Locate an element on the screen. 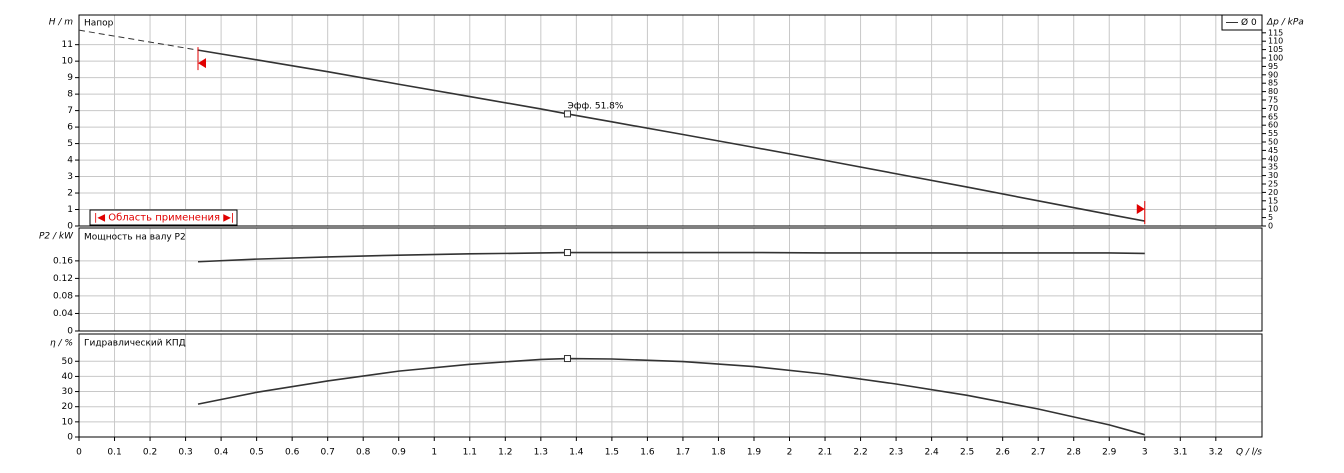  y2-tick-label: 40 is located at coordinates (1273, 158).